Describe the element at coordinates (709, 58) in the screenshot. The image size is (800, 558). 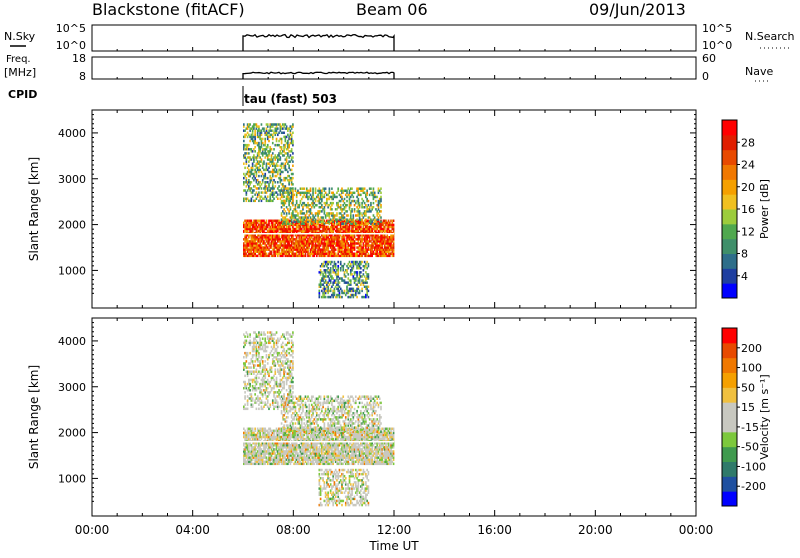
I see `nave-tick-label: 60` at that location.